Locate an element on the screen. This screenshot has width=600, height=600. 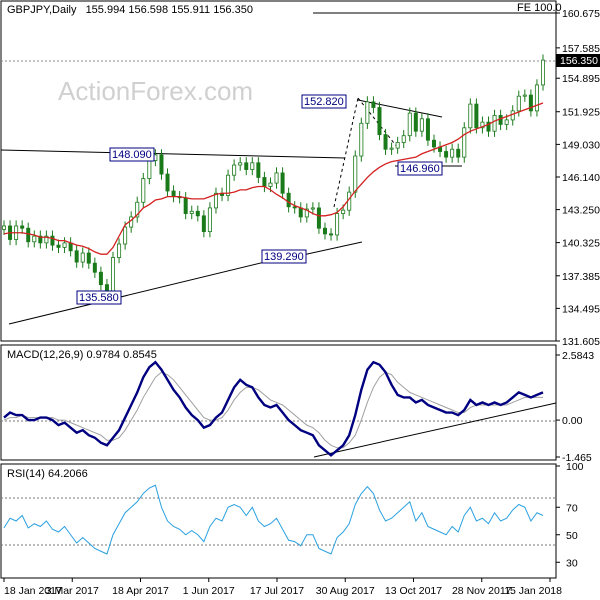
date-tick-label: 13 Oct 2017 is located at coordinates (413, 591).